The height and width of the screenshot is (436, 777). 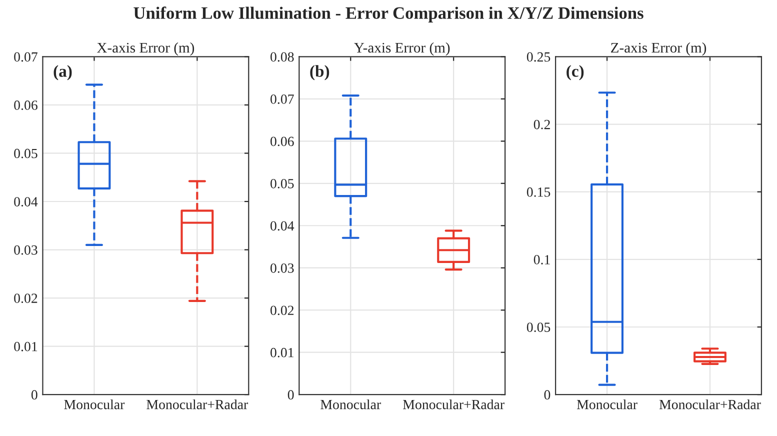 What do you see at coordinates (538, 57) in the screenshot?
I see `y-tick-label: 0.25` at bounding box center [538, 57].